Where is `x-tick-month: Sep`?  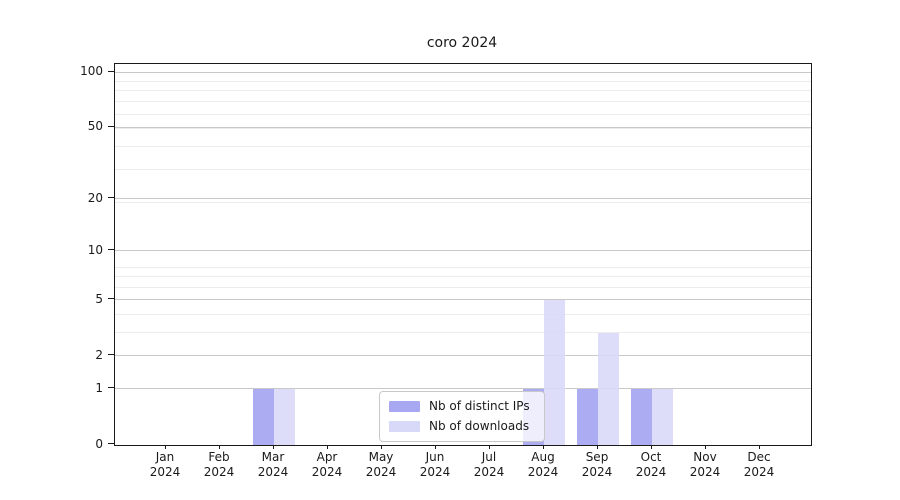
x-tick-month: Sep is located at coordinates (597, 457).